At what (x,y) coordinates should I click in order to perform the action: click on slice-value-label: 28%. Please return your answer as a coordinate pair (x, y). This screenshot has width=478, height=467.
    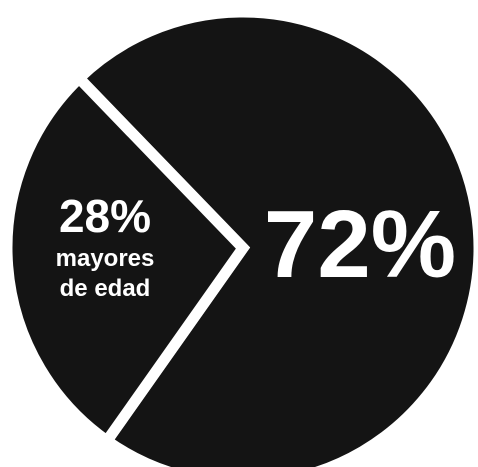
    Looking at the image, I should click on (105, 216).